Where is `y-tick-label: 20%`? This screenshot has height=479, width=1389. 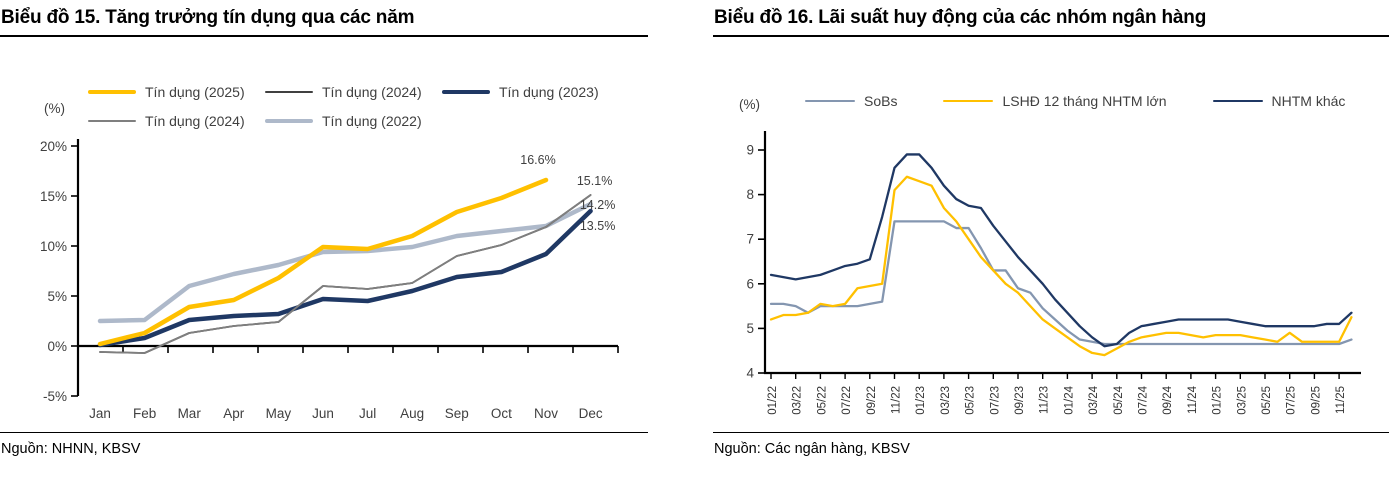
y-tick-label: 20% is located at coordinates (53, 146).